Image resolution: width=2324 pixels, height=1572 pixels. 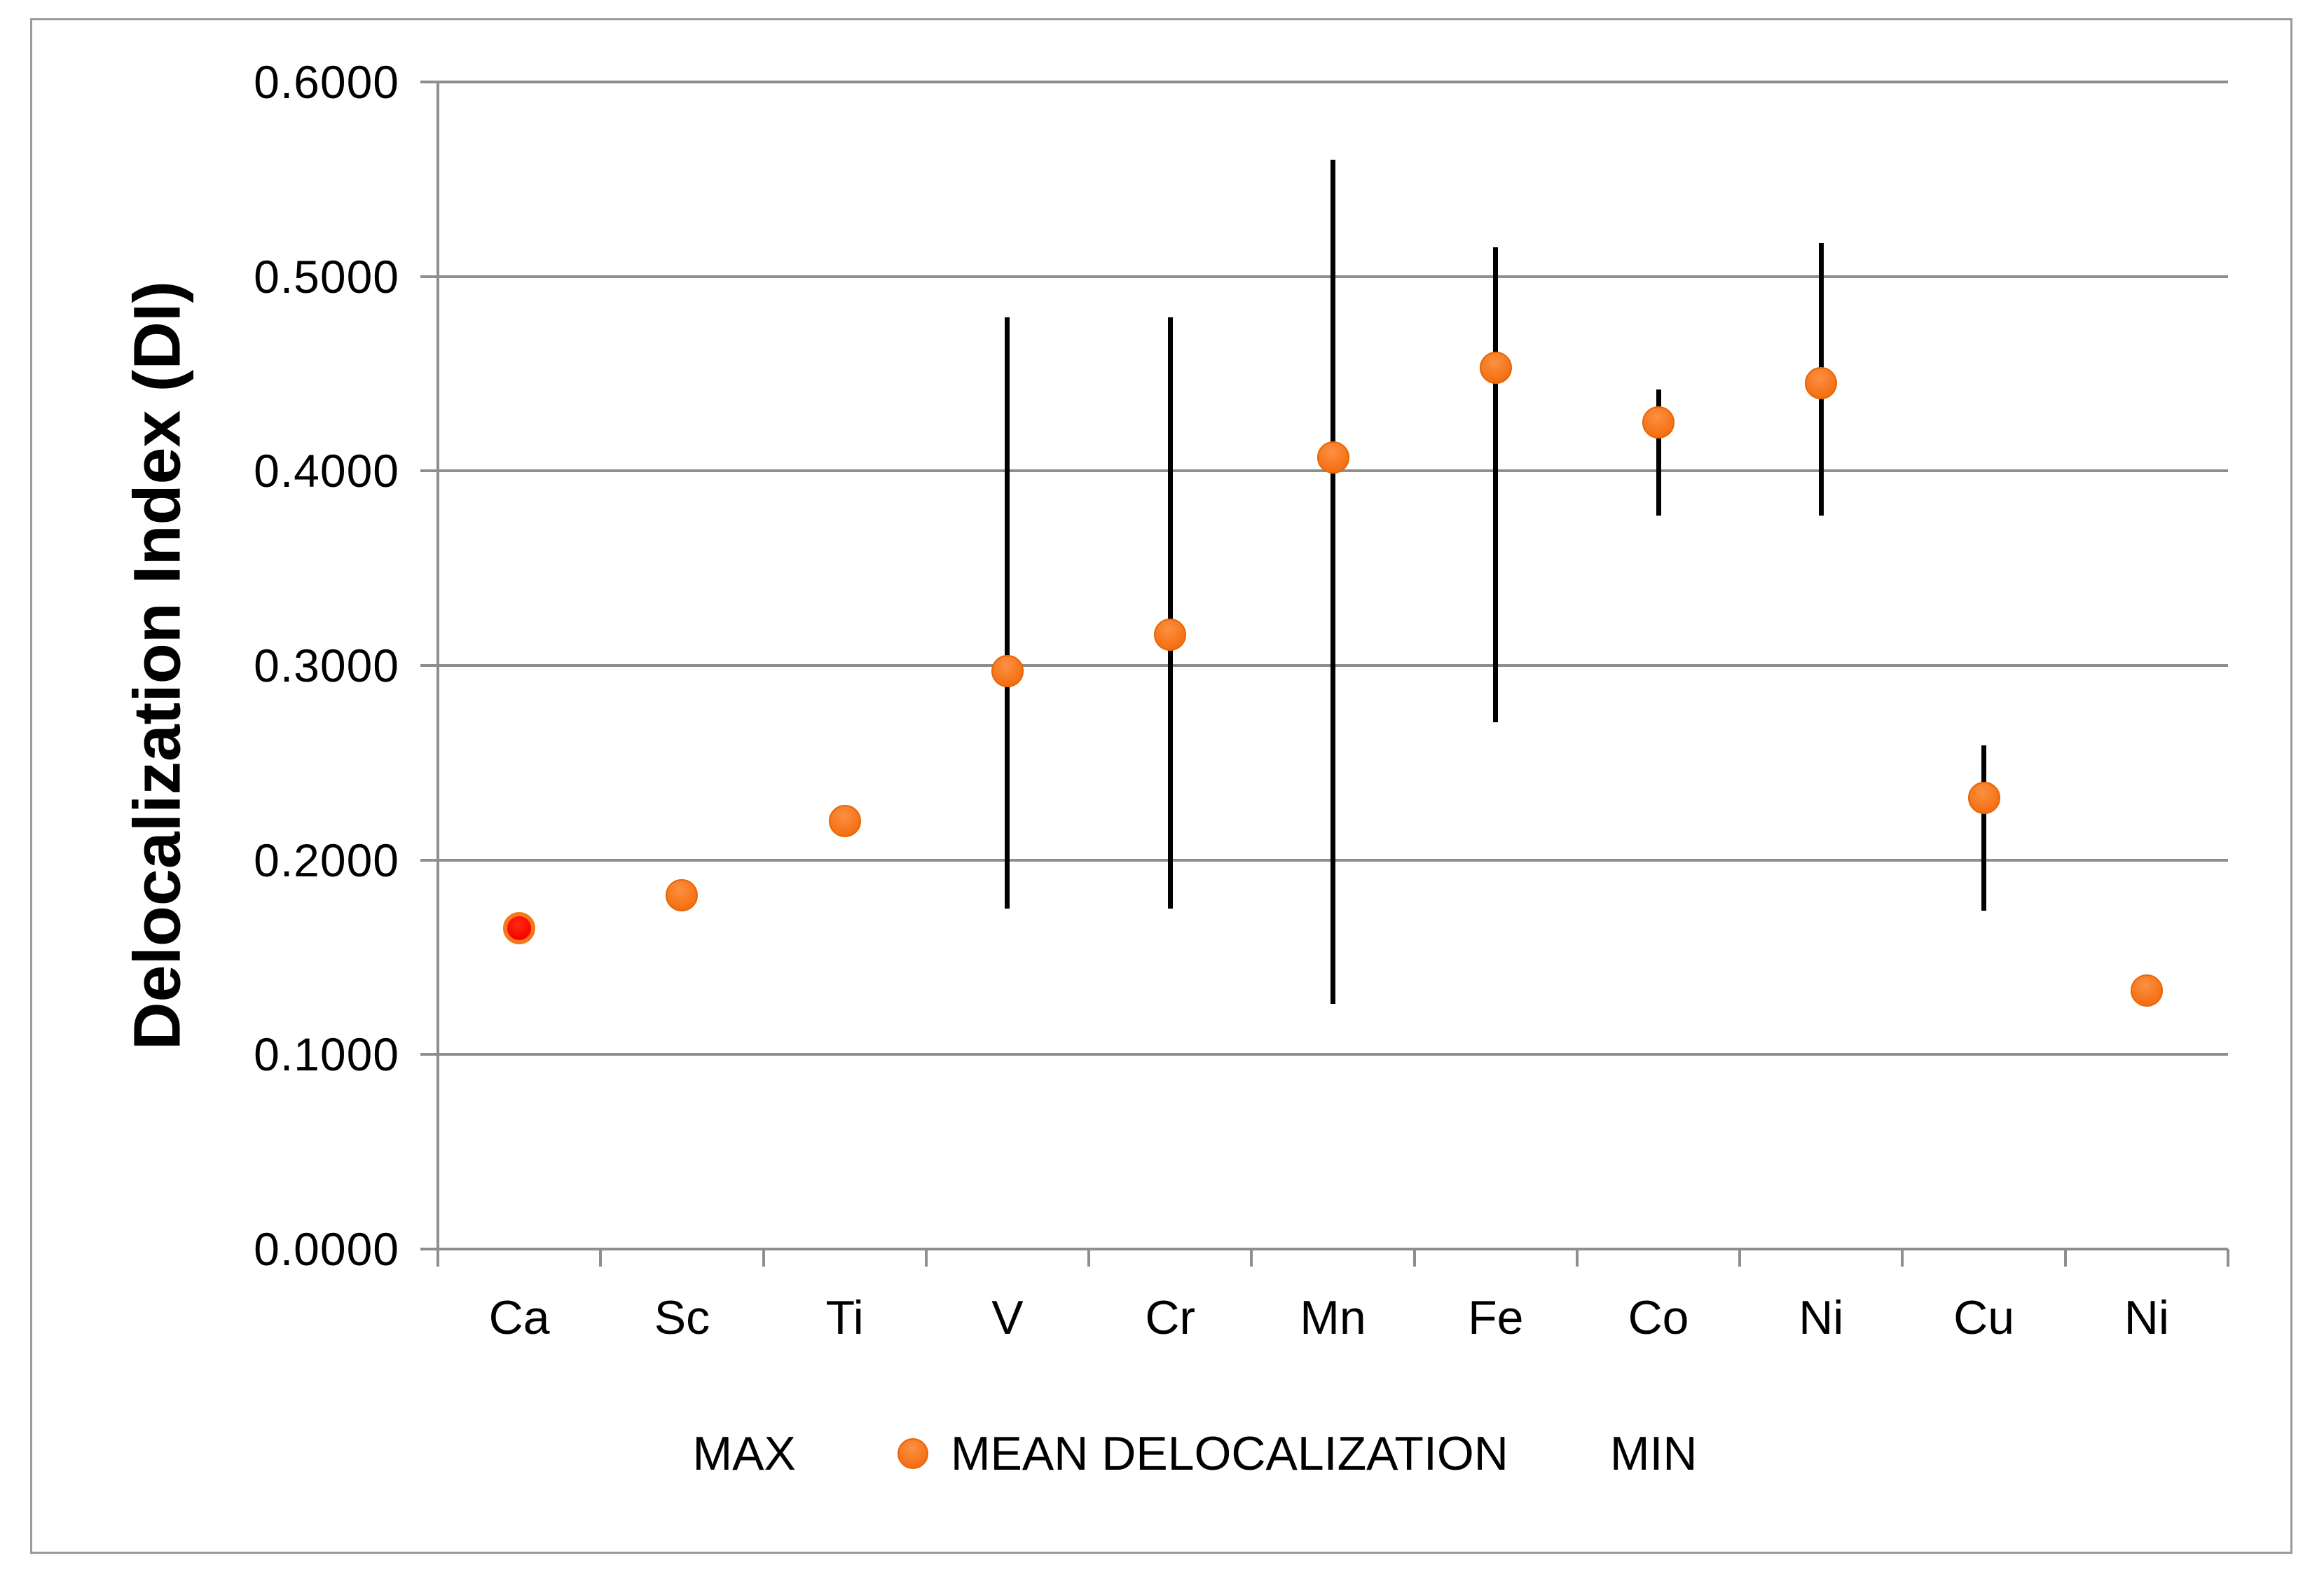 What do you see at coordinates (1007, 1318) in the screenshot?
I see `x-tick-label: V` at bounding box center [1007, 1318].